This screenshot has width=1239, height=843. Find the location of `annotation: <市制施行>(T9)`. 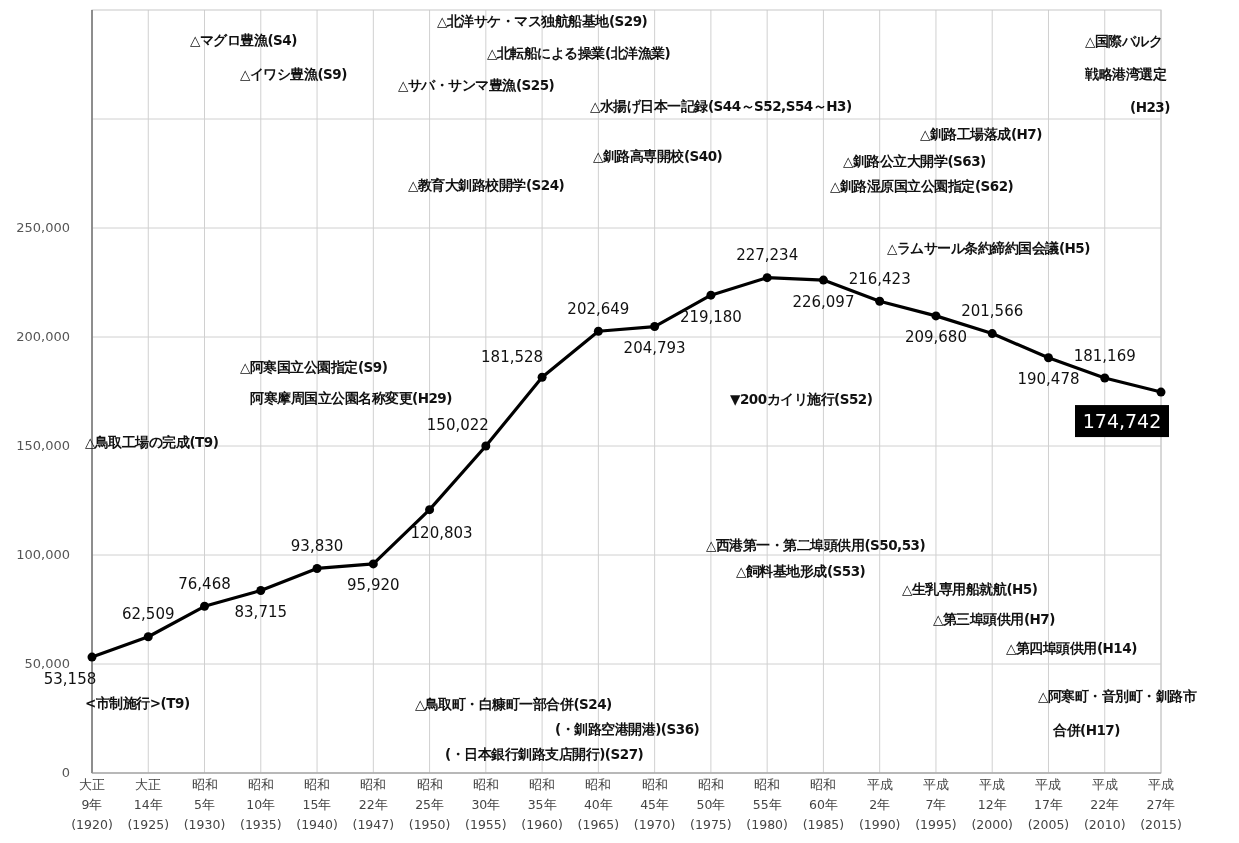

annotation: <市制施行>(T9) is located at coordinates (137, 703).